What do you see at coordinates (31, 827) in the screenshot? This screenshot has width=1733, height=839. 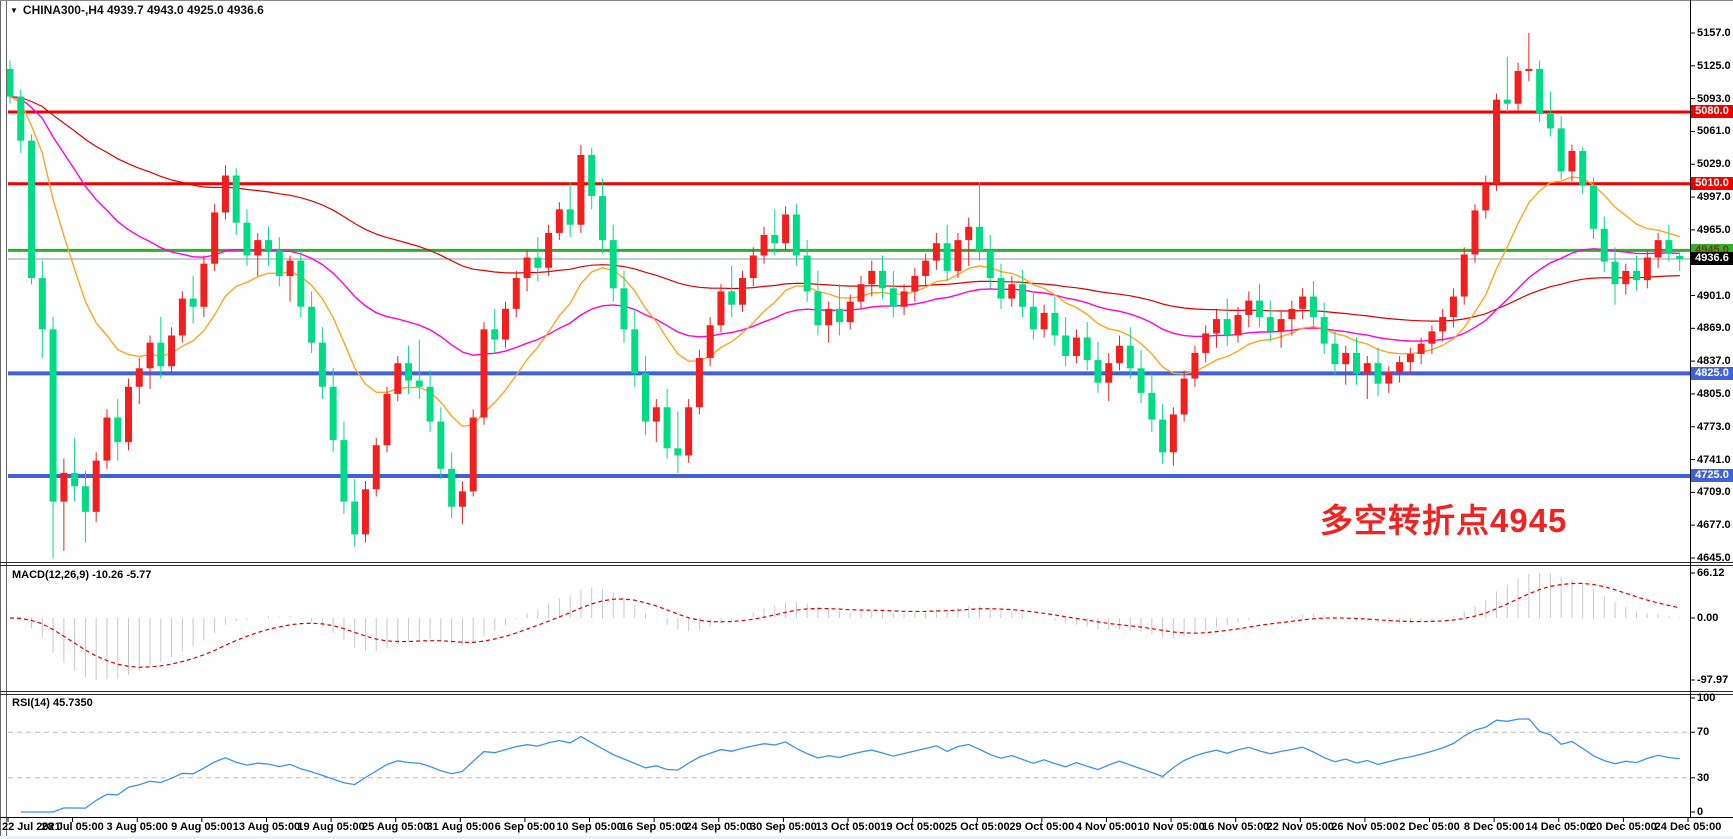 I see `date-tick-label: 22 Jul 2021` at bounding box center [31, 827].